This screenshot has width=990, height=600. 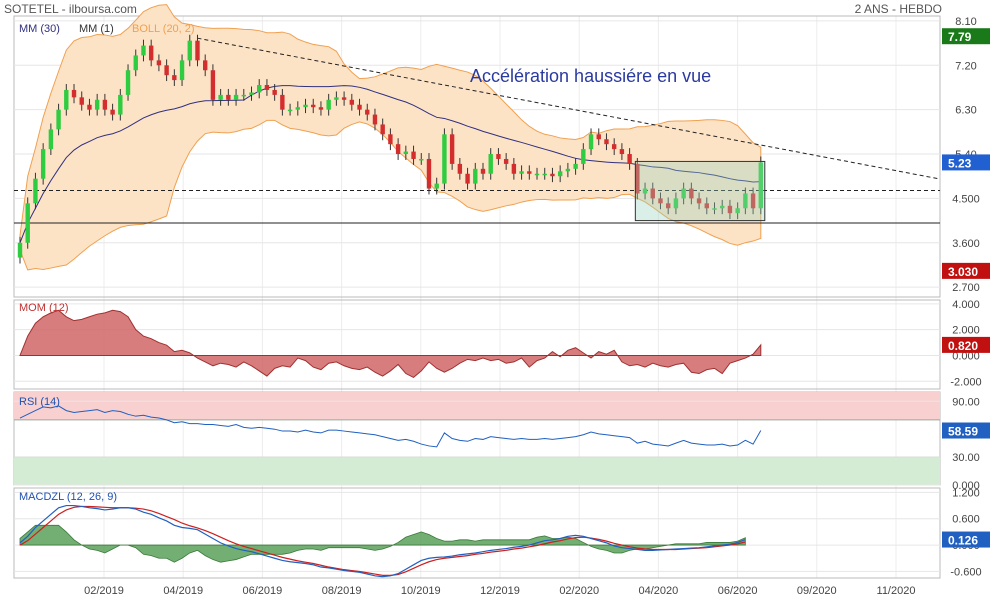 I want to click on y-tick-label: 3.600, so click(x=966, y=244).